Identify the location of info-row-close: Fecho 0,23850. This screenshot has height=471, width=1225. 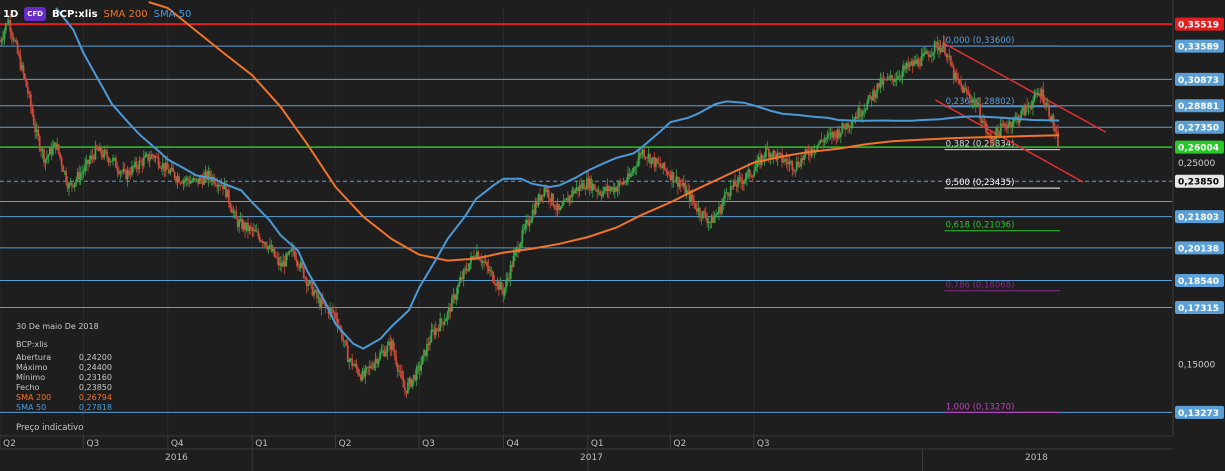
(64, 388).